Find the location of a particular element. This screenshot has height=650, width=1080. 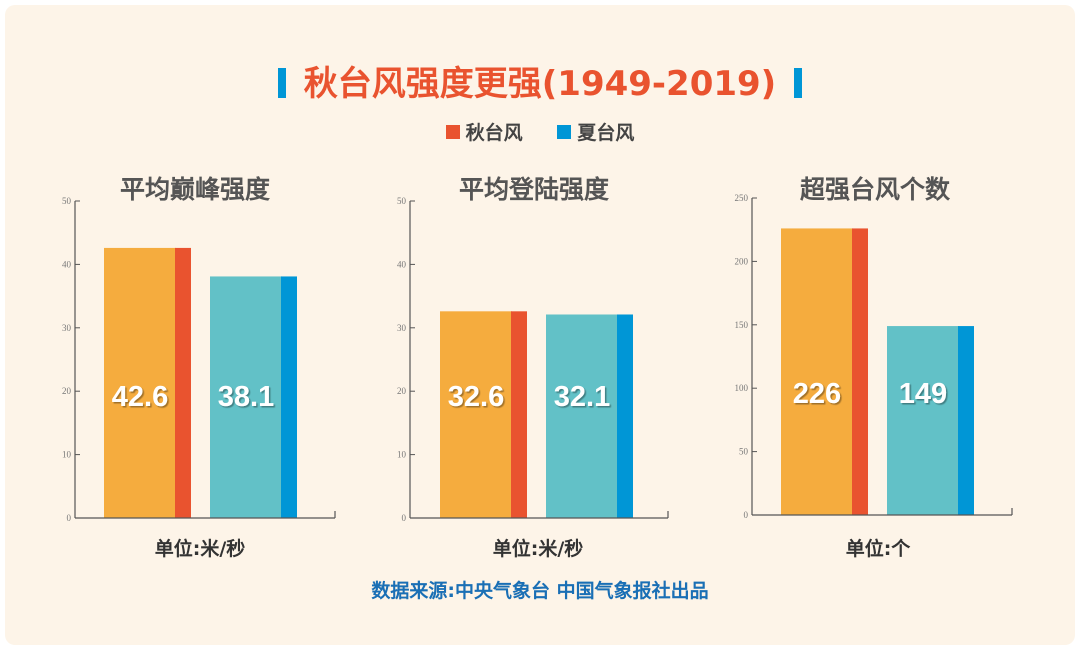

unit-label: 单位:个 is located at coordinates (878, 549).